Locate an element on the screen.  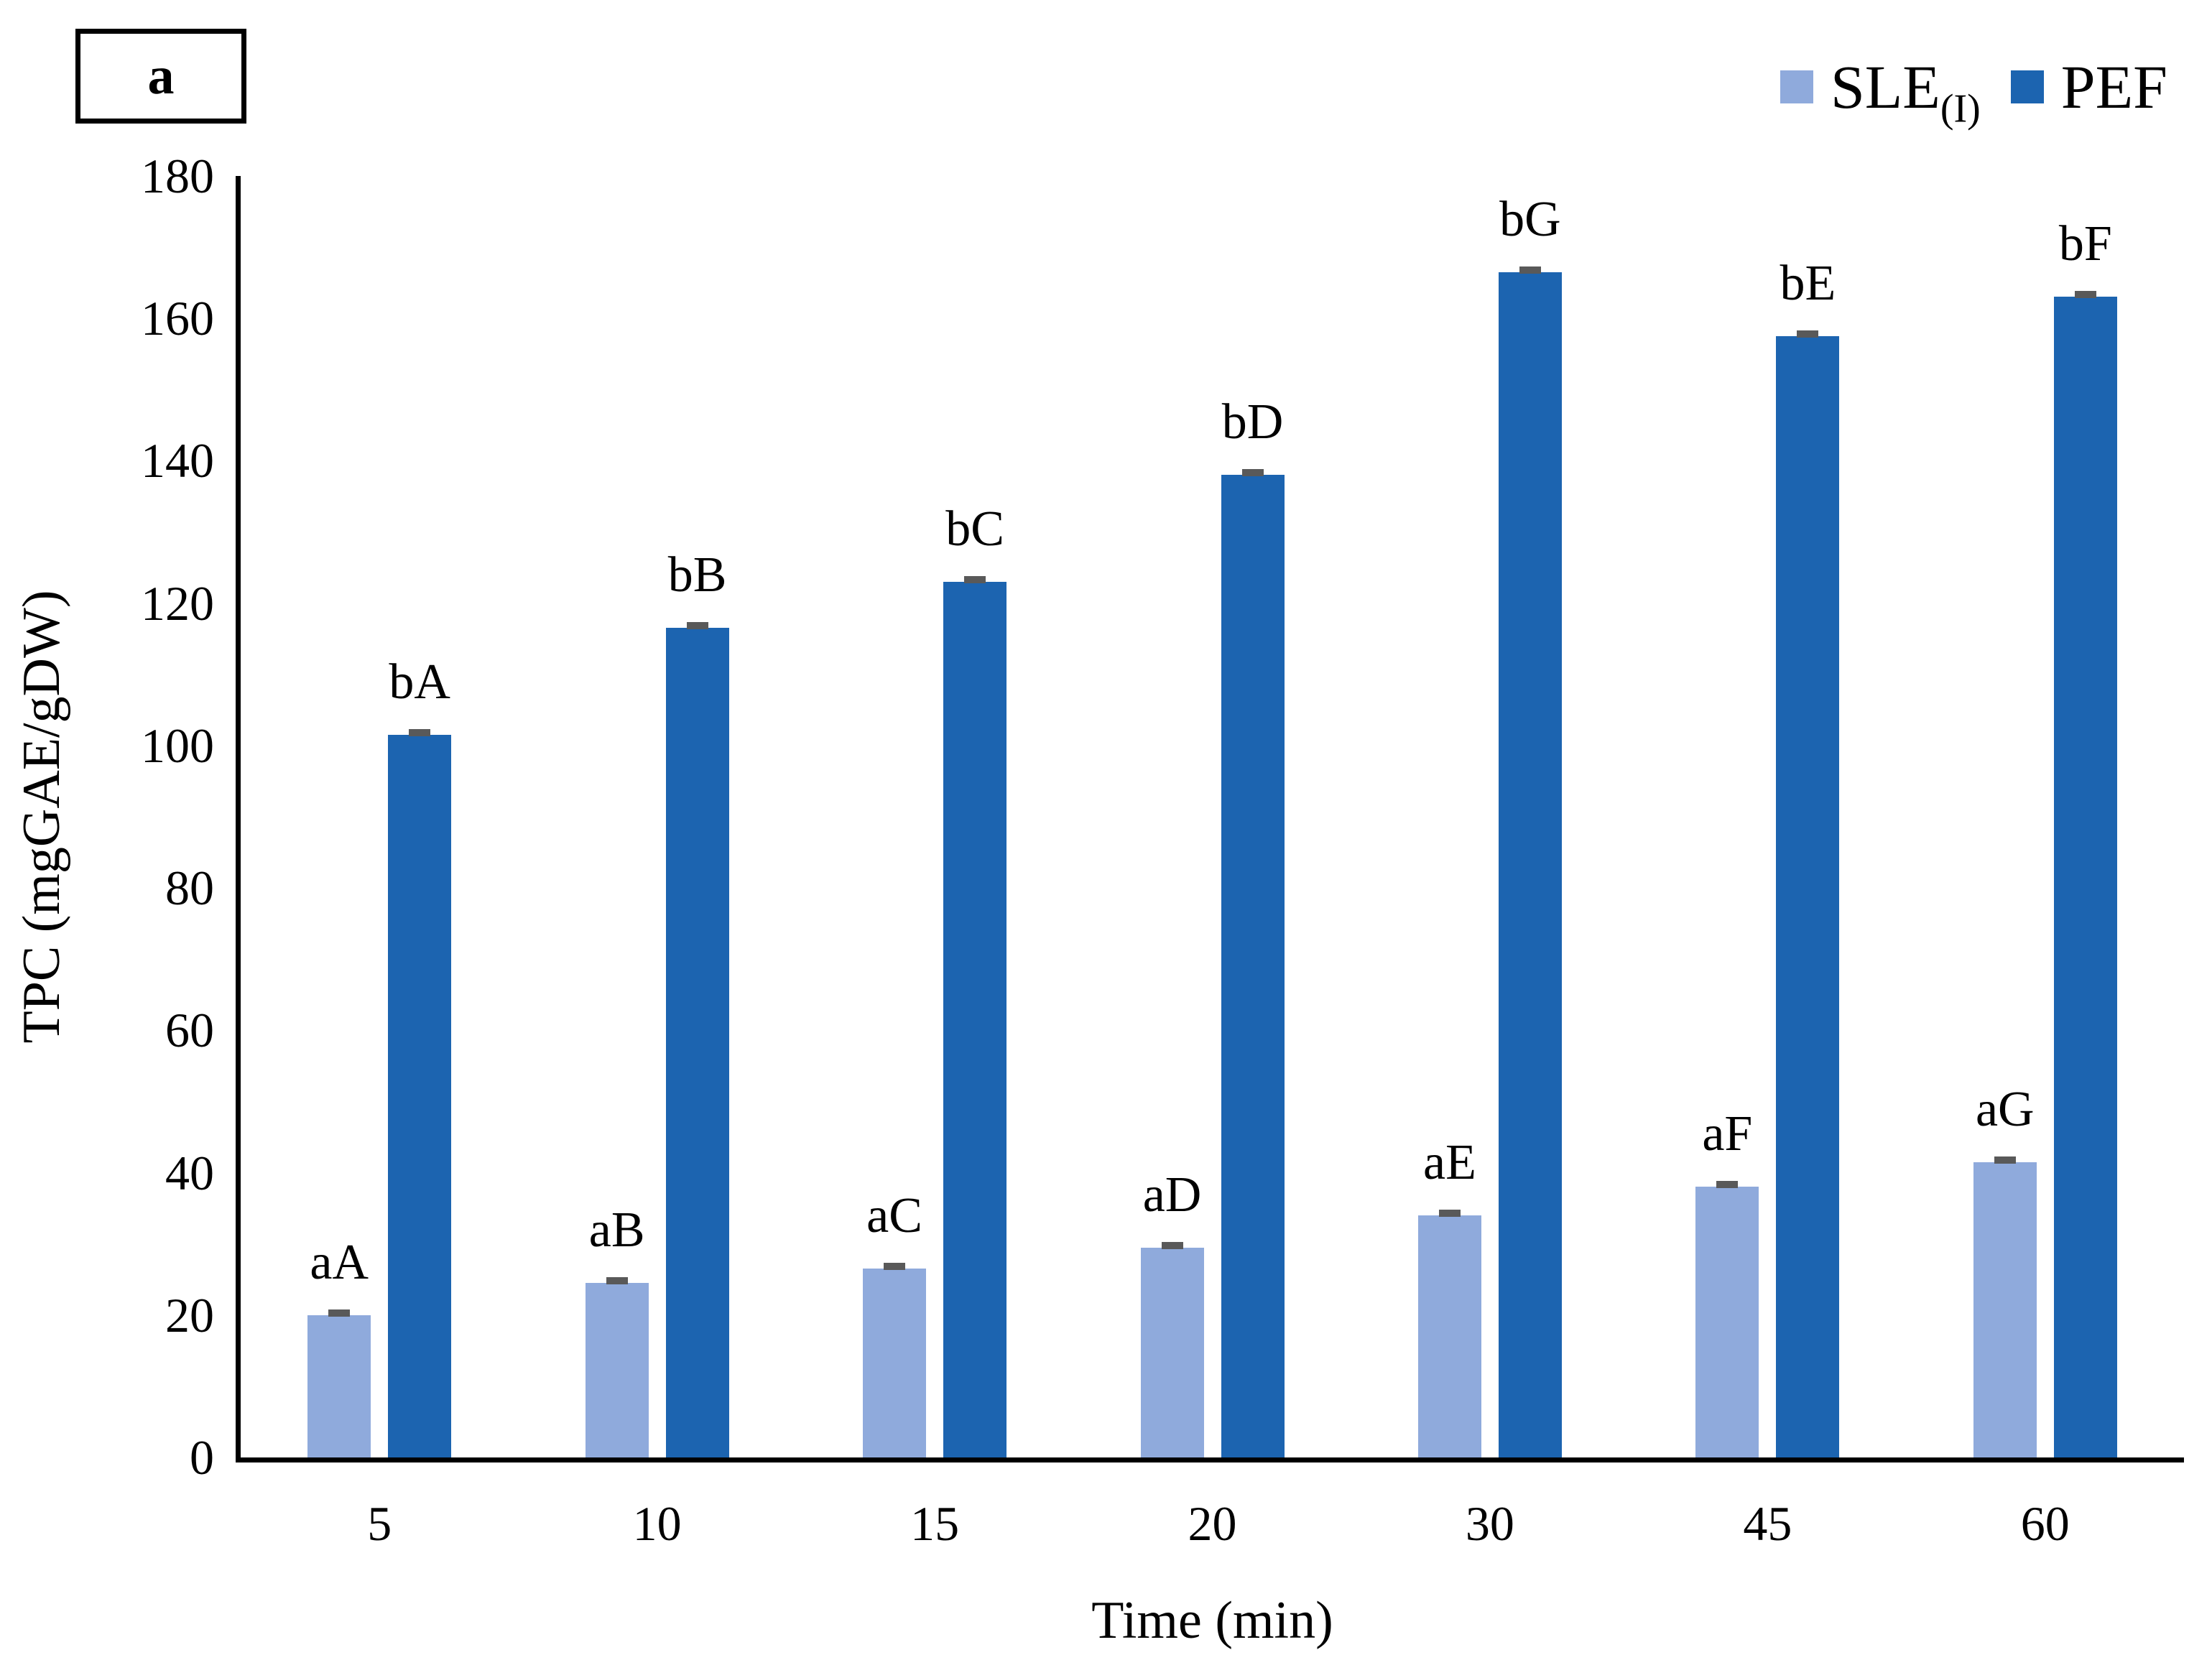
x-tick-label-45: 45 is located at coordinates (1767, 1523).